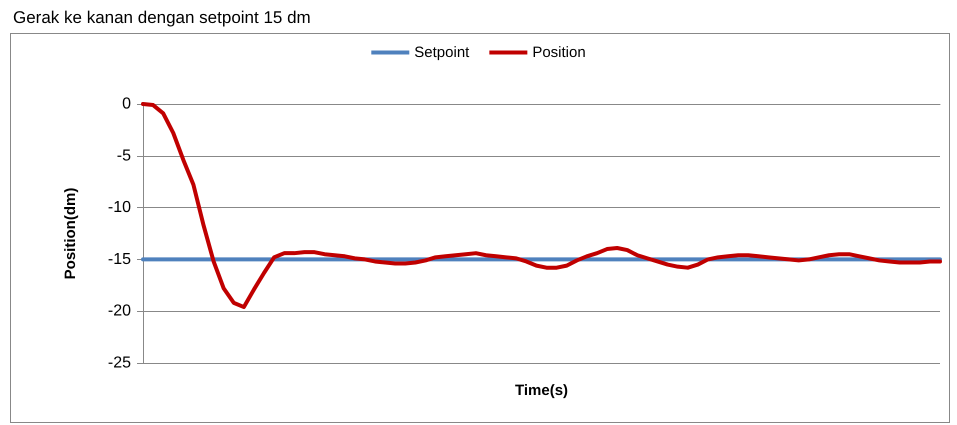 The height and width of the screenshot is (425, 957). I want to click on y-axis-title: Position(dm), so click(70, 234).